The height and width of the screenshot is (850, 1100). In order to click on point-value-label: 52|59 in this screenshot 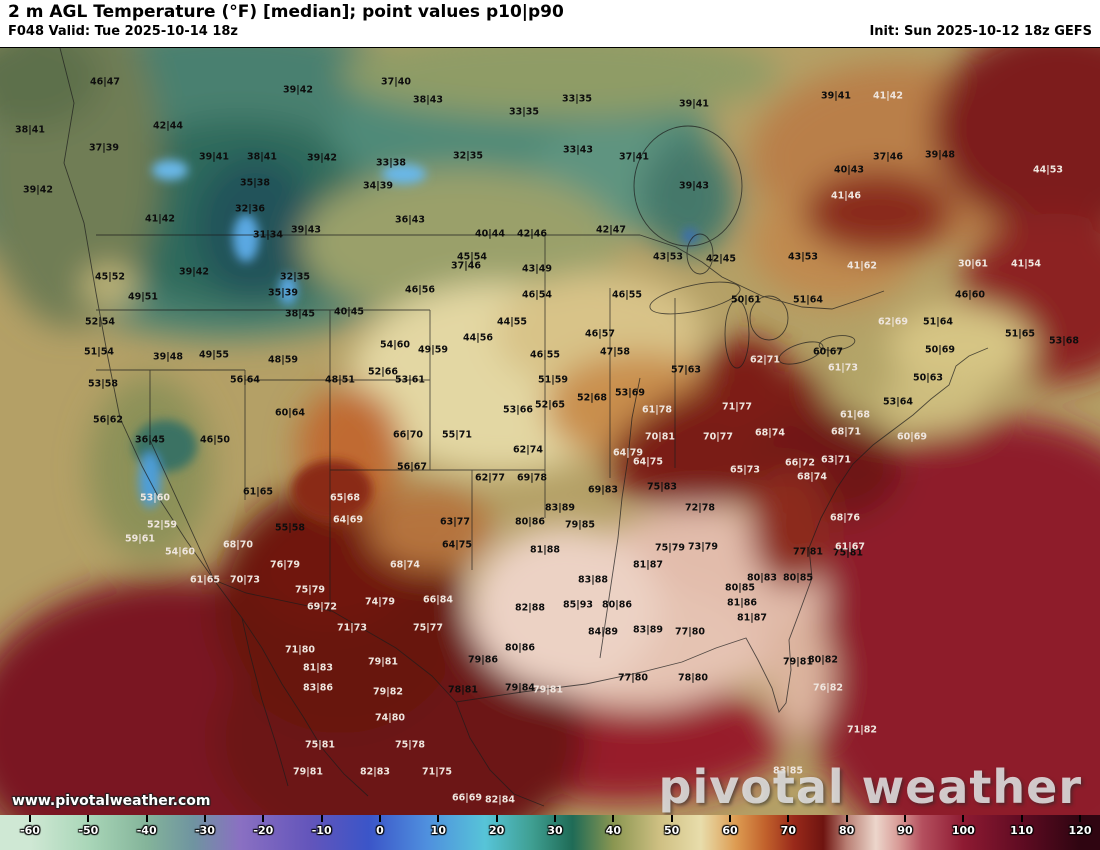, I will do `click(162, 525)`.